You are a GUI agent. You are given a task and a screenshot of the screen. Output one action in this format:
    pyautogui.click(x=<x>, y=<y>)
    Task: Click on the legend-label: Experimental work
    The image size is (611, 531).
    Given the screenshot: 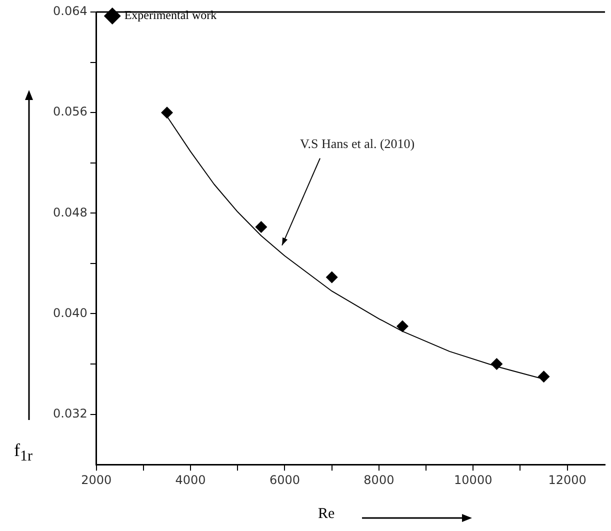 What is the action you would take?
    pyautogui.click(x=170, y=15)
    